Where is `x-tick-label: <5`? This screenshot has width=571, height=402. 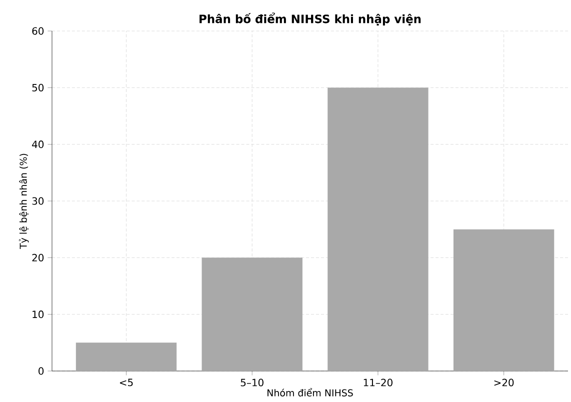
x-tick-label: <5 is located at coordinates (126, 382).